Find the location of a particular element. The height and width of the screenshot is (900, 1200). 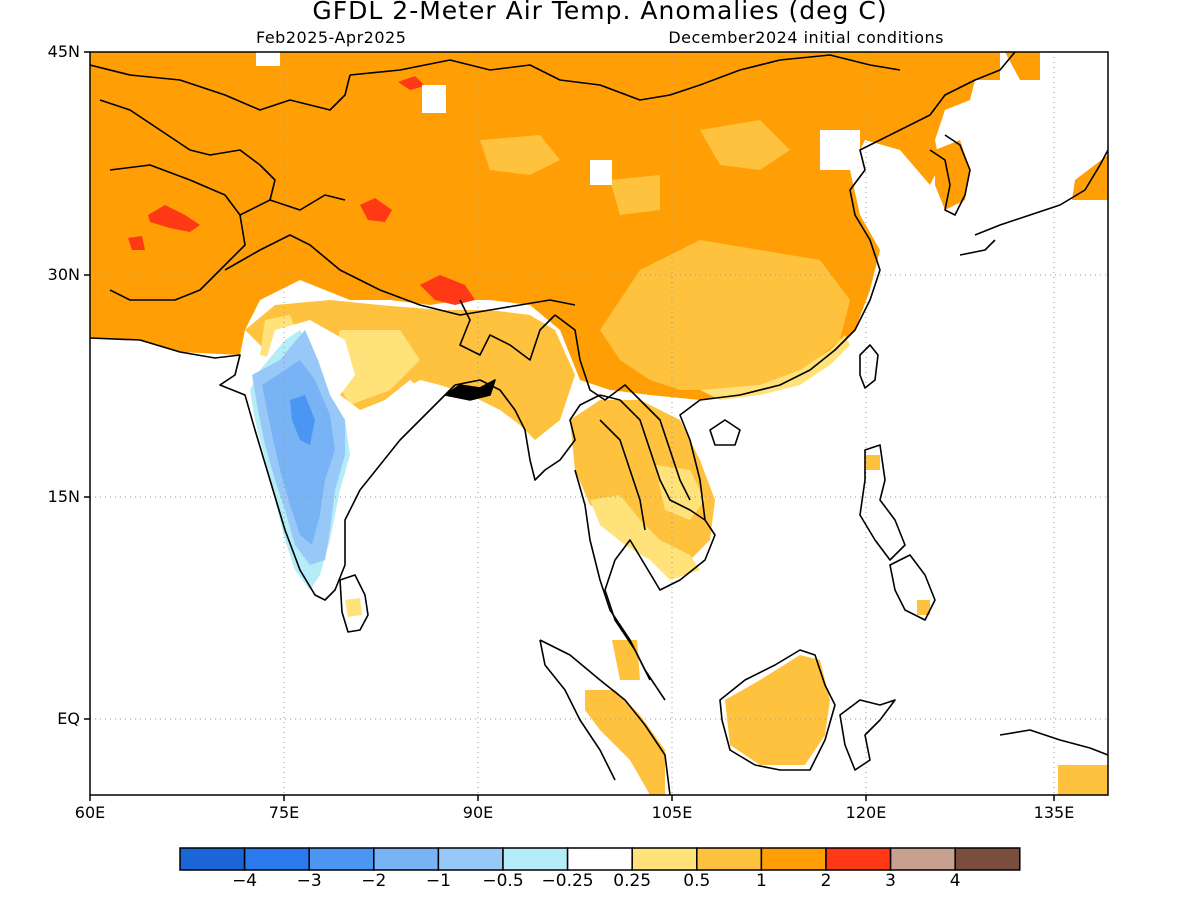

colorbar-label: −0.5 is located at coordinates (503, 881).